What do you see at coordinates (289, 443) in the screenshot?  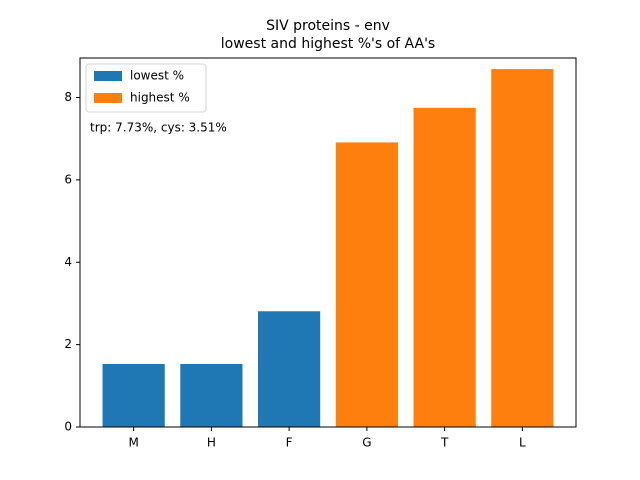 I see `x-tick-label: F` at bounding box center [289, 443].